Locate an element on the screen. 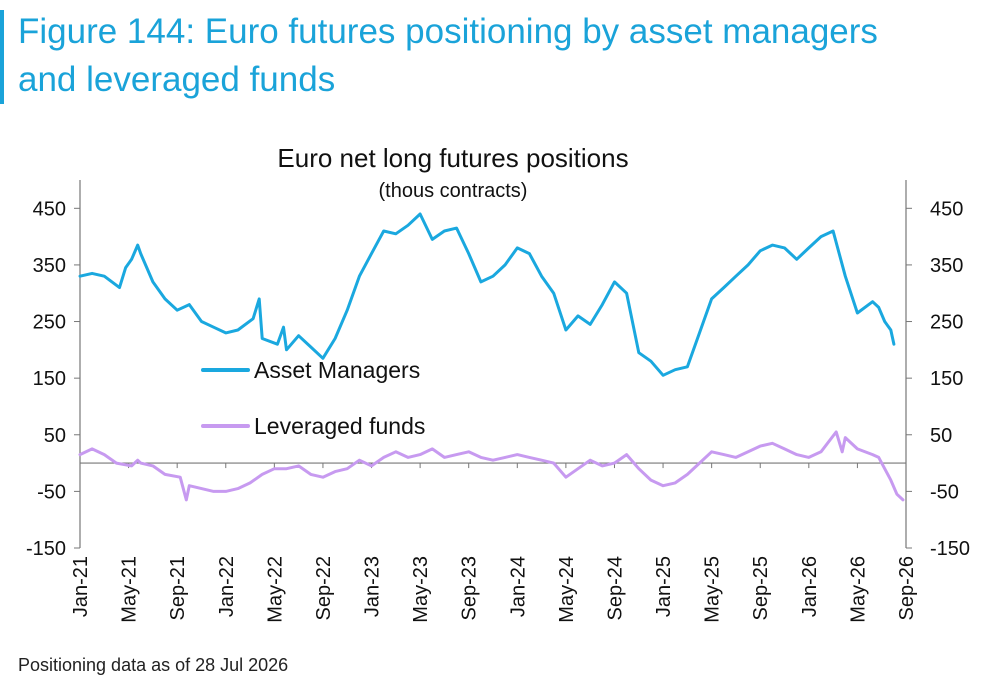 This screenshot has height=693, width=1000. x-tick-label: Jan-24 is located at coordinates (518, 586).